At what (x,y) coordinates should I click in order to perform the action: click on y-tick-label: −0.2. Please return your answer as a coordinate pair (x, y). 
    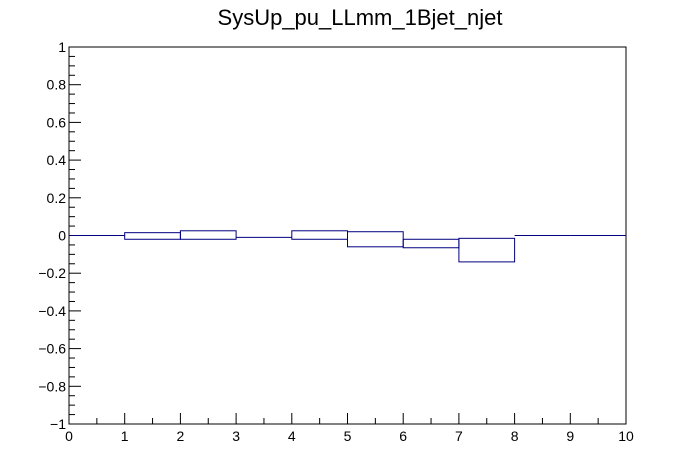
    Looking at the image, I should click on (52, 273).